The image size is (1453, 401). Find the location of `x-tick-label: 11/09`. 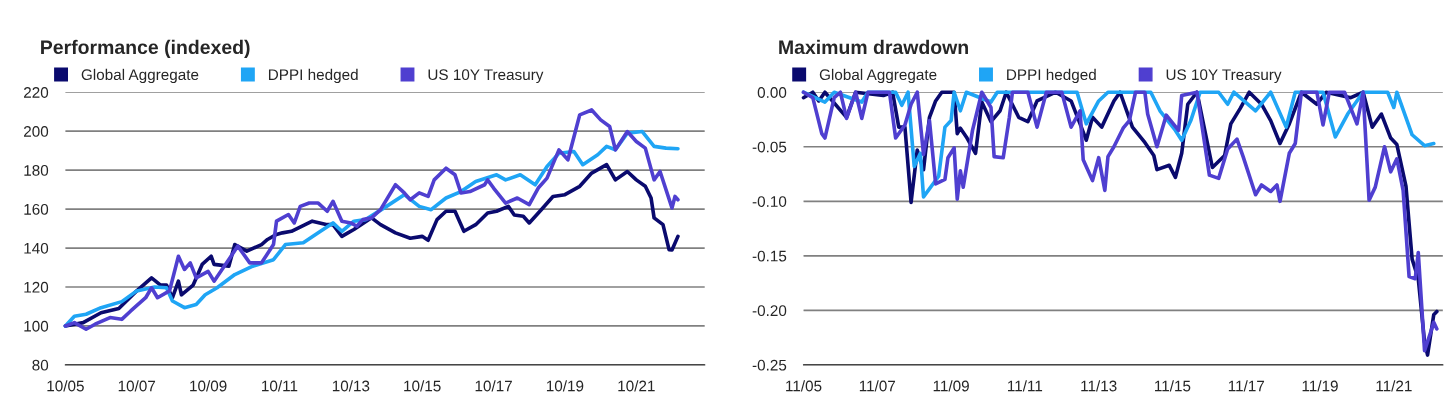

x-tick-label: 11/09 is located at coordinates (951, 386).